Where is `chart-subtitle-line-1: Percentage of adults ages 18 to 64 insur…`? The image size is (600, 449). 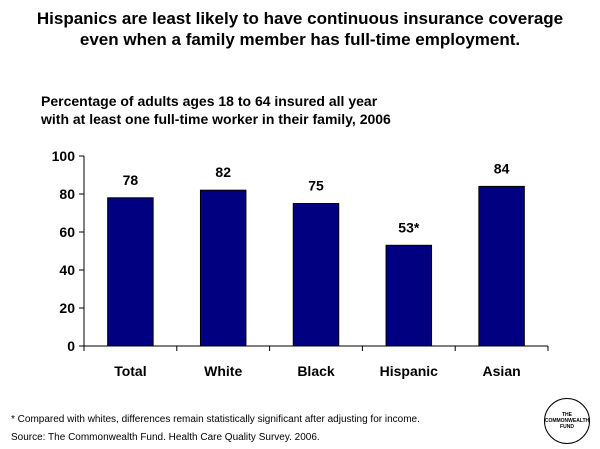 chart-subtitle-line-1: Percentage of adults ages 18 to 64 insur… is located at coordinates (209, 101).